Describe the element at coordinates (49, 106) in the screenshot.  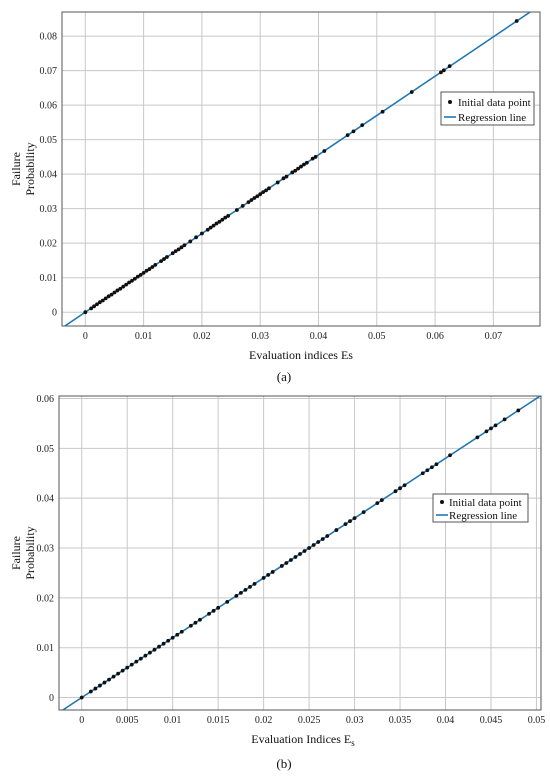
I see `y-tick-label: 0.06` at that location.